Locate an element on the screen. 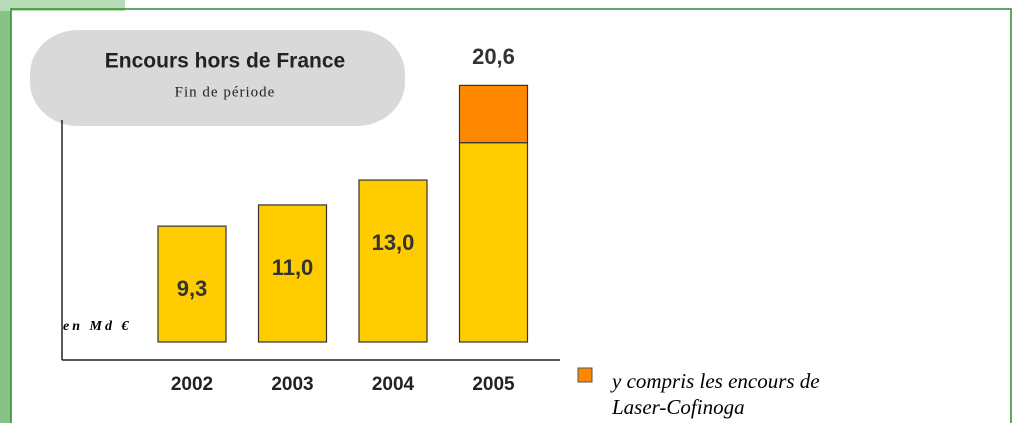  x-tick-label: 2002 is located at coordinates (192, 384).